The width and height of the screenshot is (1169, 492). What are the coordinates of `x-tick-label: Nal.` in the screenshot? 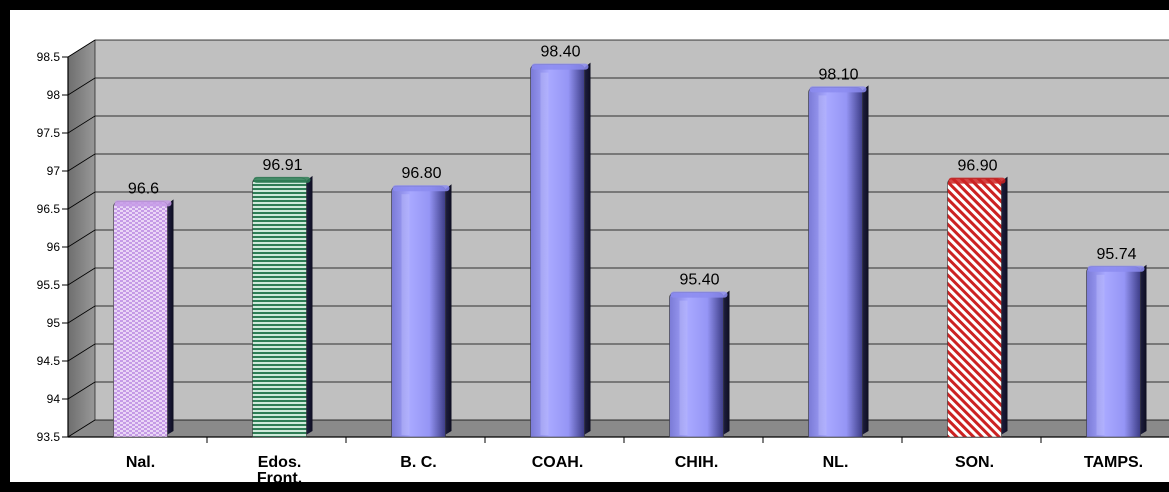 It's located at (140, 462).